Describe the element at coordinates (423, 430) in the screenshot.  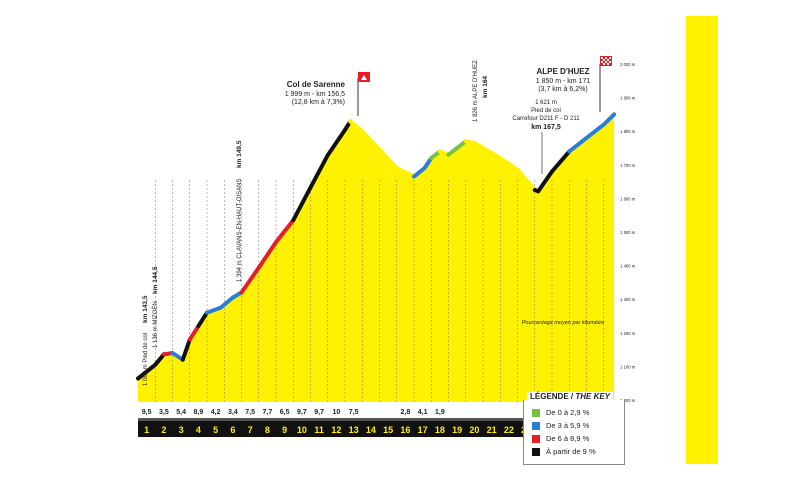
I see `km-marker: 17` at that location.